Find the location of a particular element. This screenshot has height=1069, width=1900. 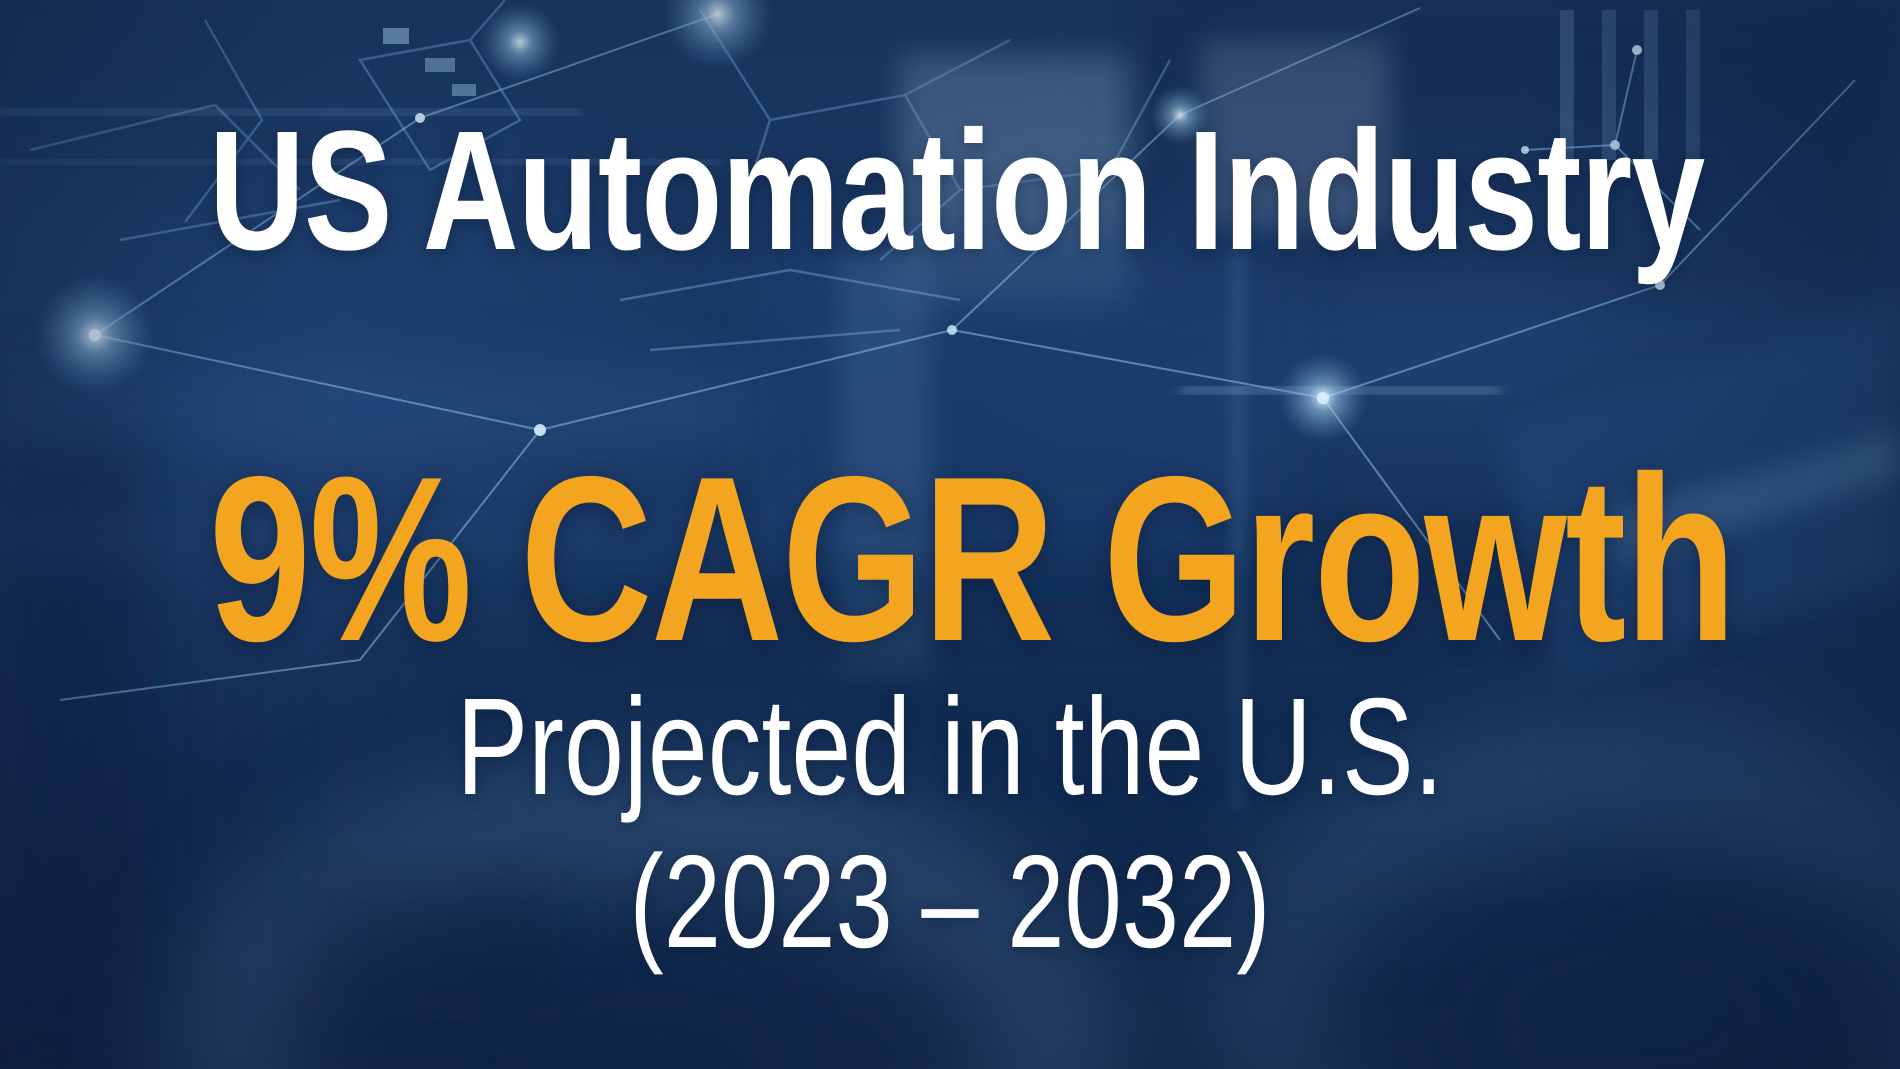

stat-subline: Projected in the U.S. is located at coordinates (950, 747).